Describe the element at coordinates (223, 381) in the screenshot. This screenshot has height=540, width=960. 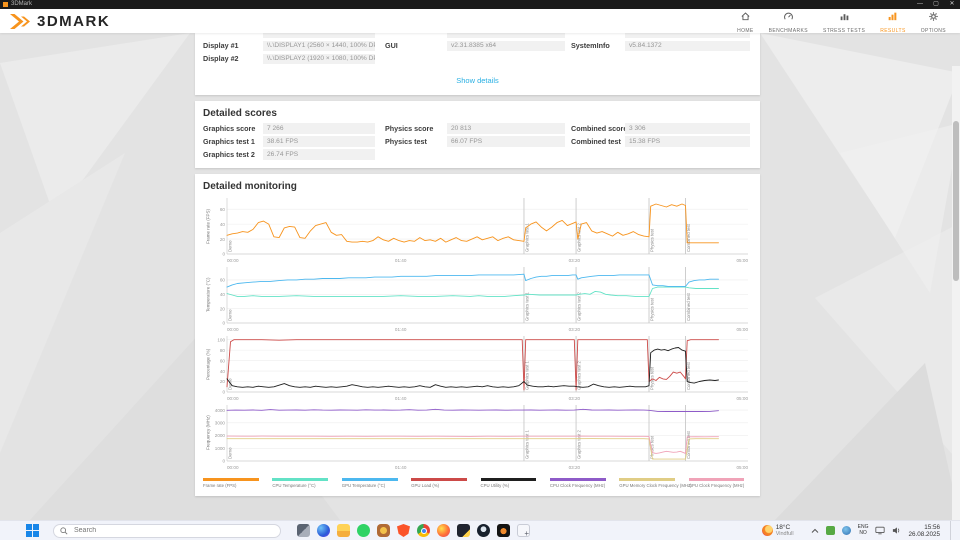
I see `svg-text: 20` at that location.